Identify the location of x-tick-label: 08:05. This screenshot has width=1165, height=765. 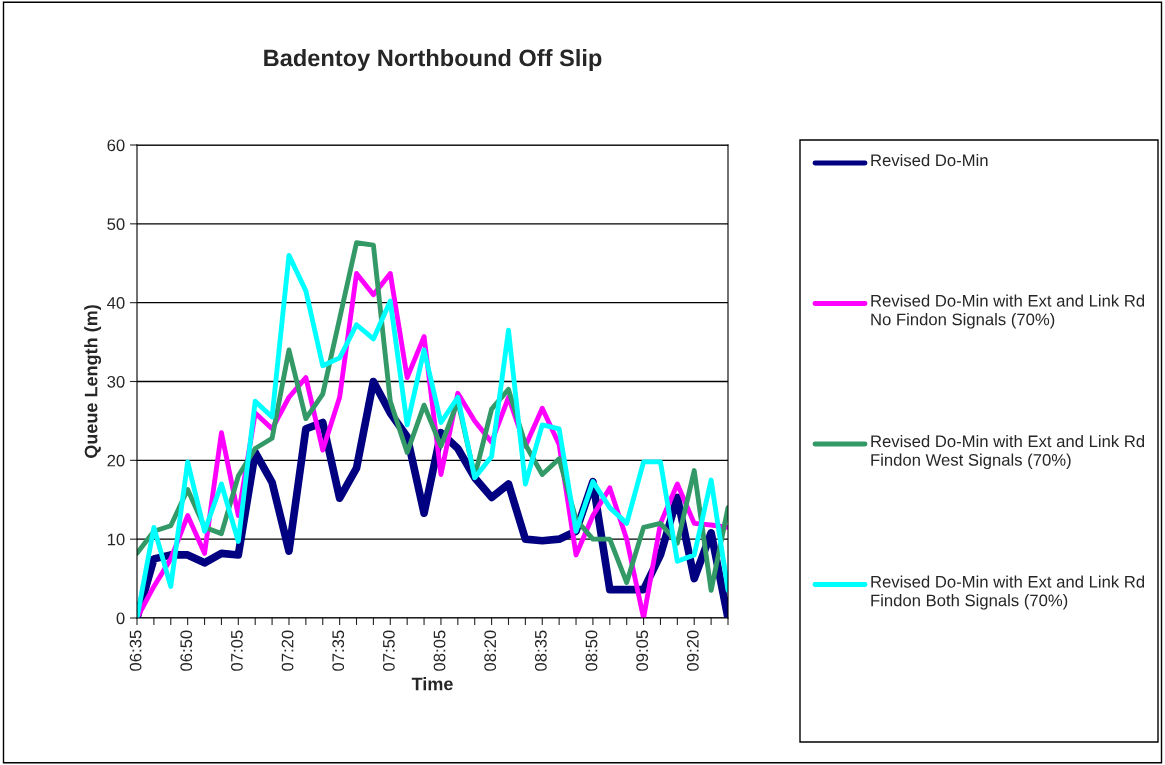
(439, 650).